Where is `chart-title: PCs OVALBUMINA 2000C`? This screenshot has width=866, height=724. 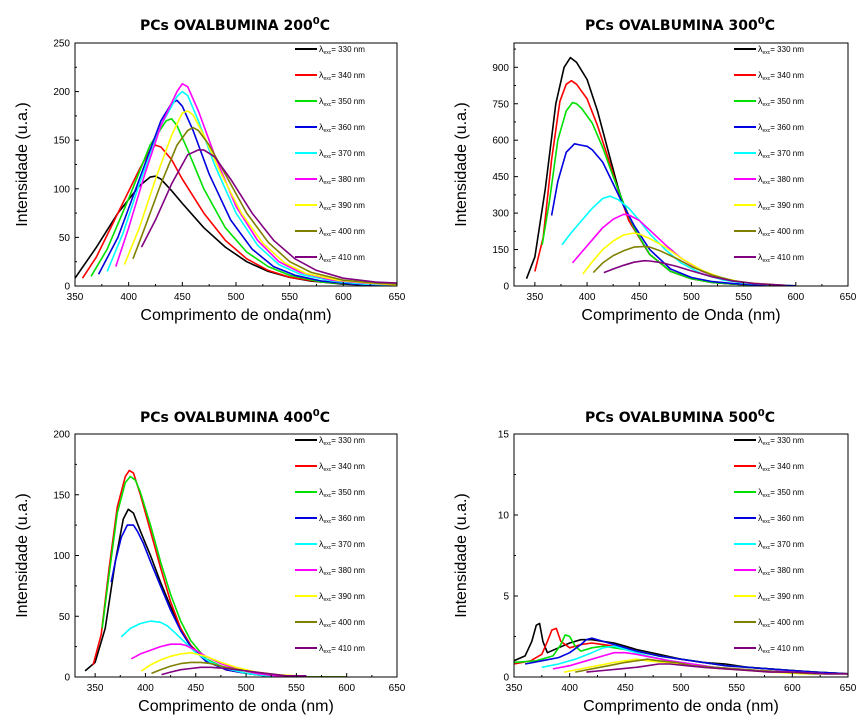
chart-title: PCs OVALBUMINA 2000C is located at coordinates (235, 25).